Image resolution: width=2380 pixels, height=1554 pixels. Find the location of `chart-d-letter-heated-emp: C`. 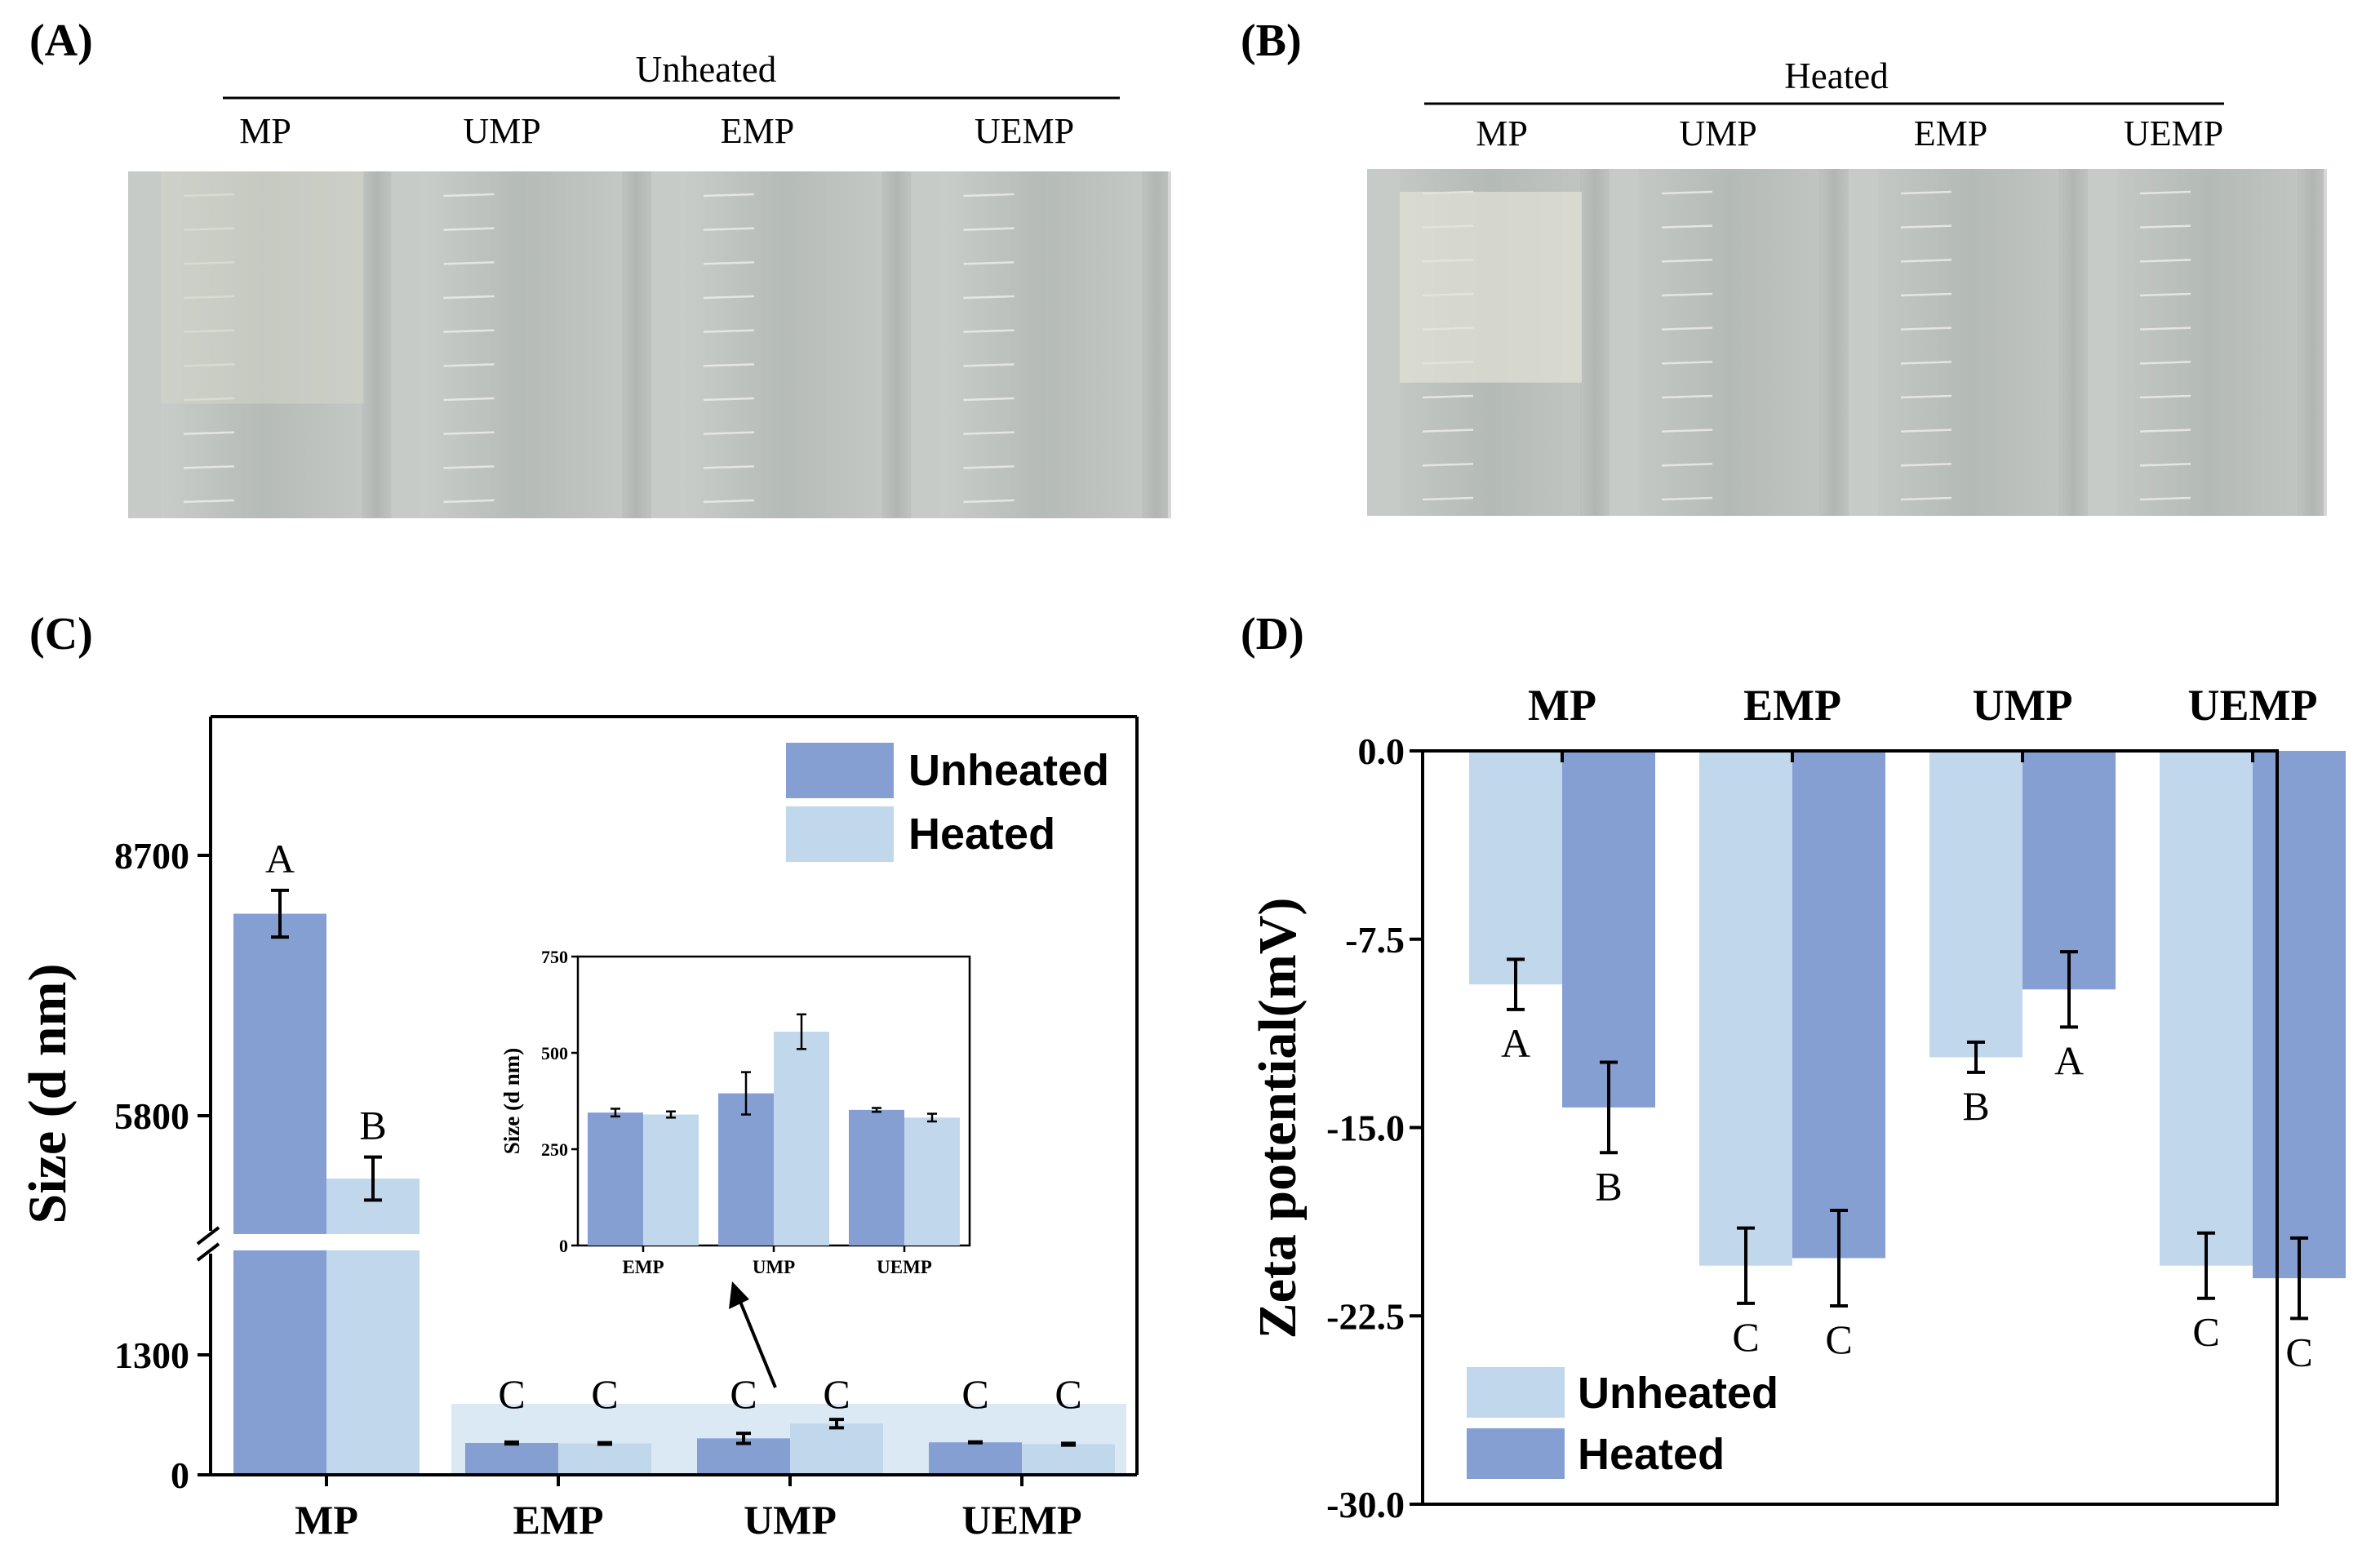

chart-d-letter-heated-emp: C is located at coordinates (1839, 1339).